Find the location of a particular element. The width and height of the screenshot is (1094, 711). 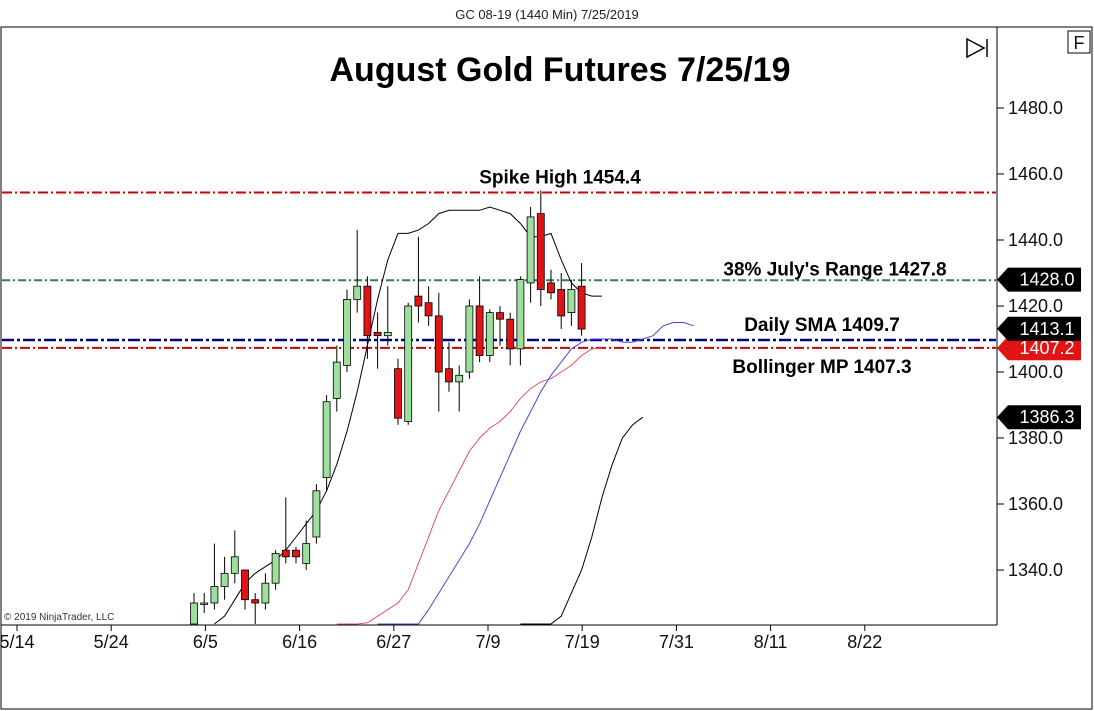

level-label-1: 38% July's Range 1427.8 is located at coordinates (834, 269).